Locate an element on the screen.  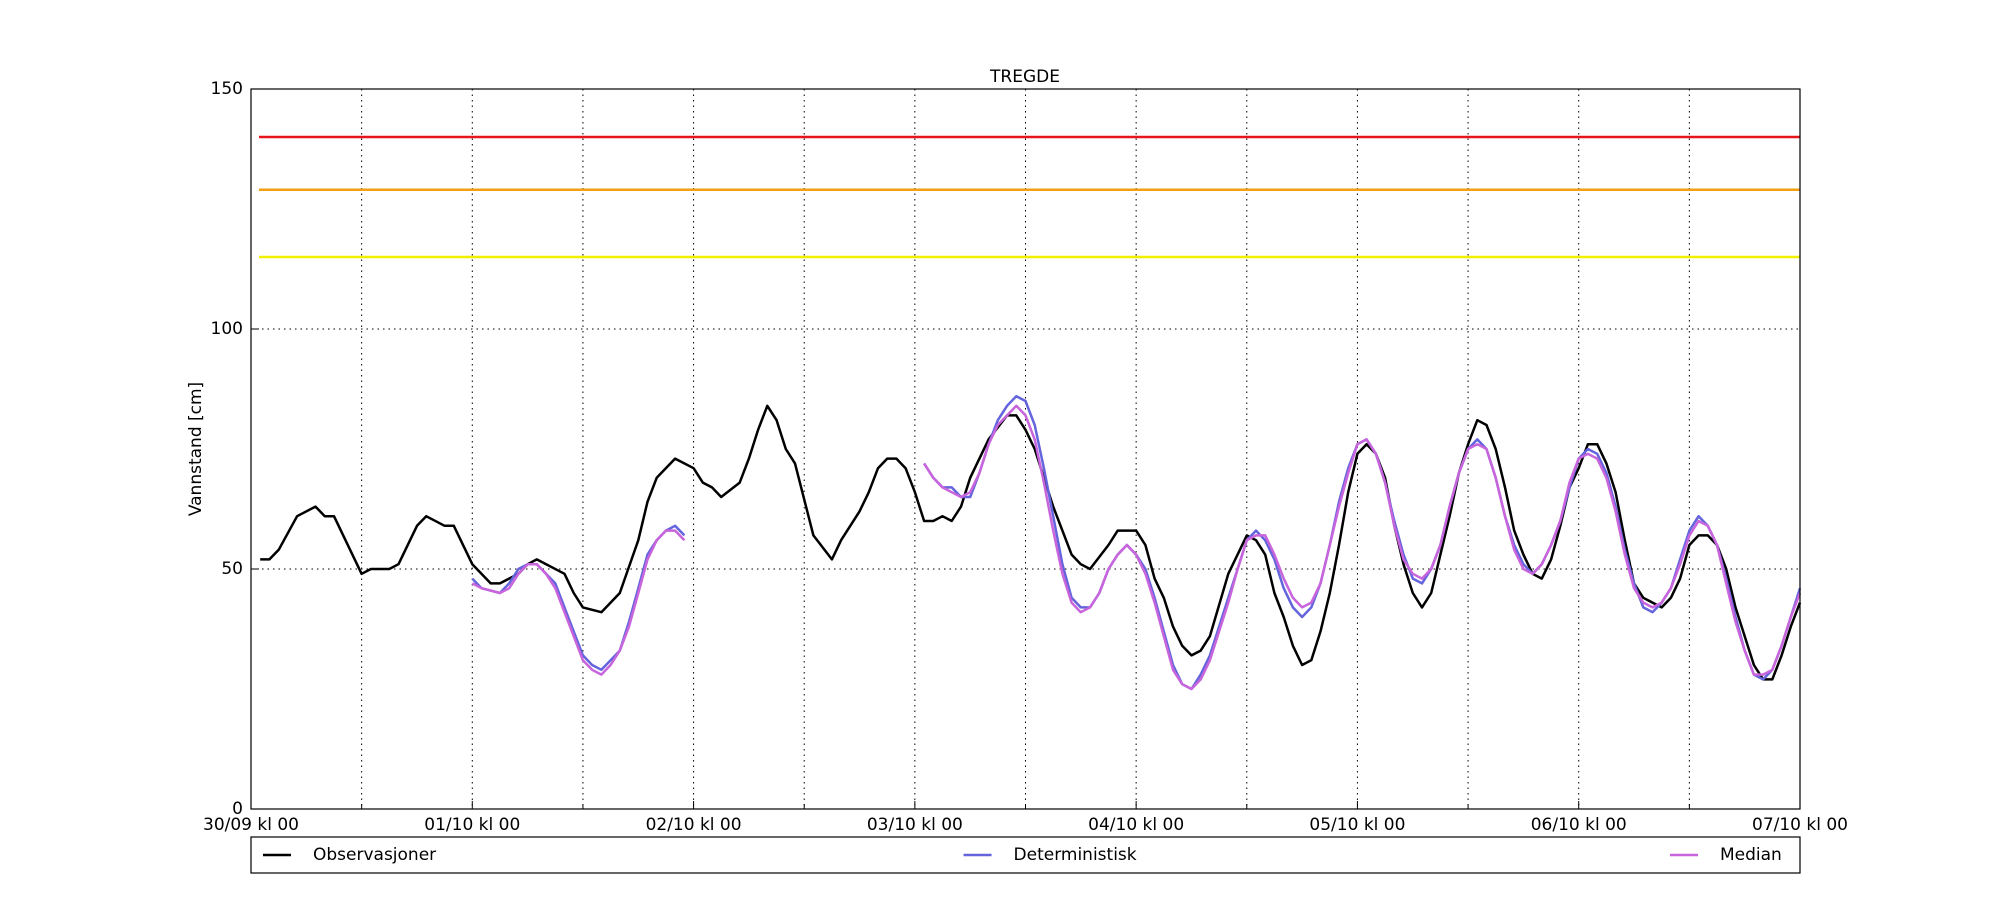
x-tick-label: 03/10 kl 00 is located at coordinates (915, 825).